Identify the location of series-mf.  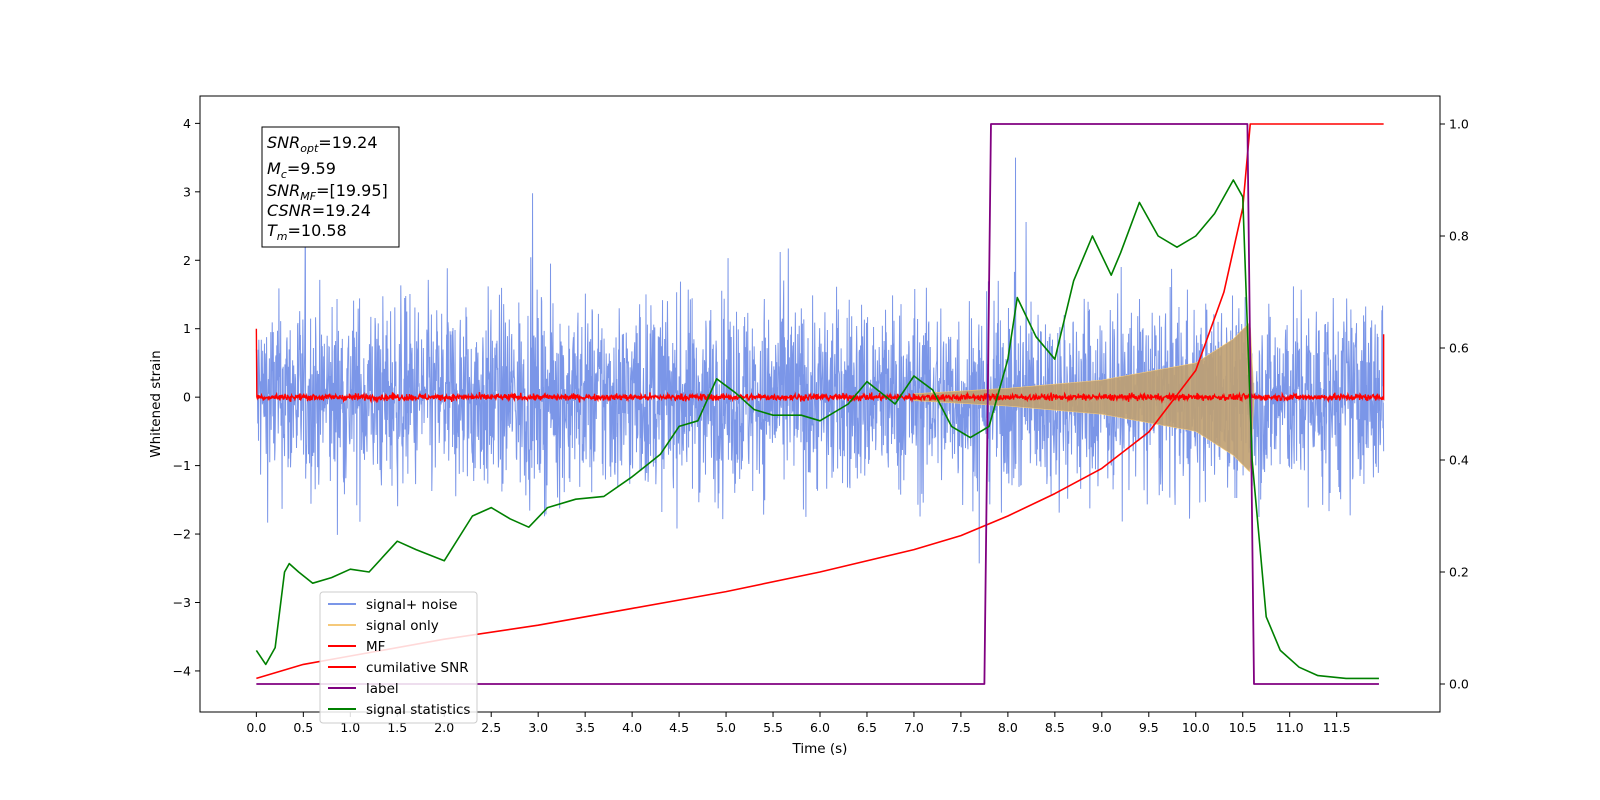
(820, 366).